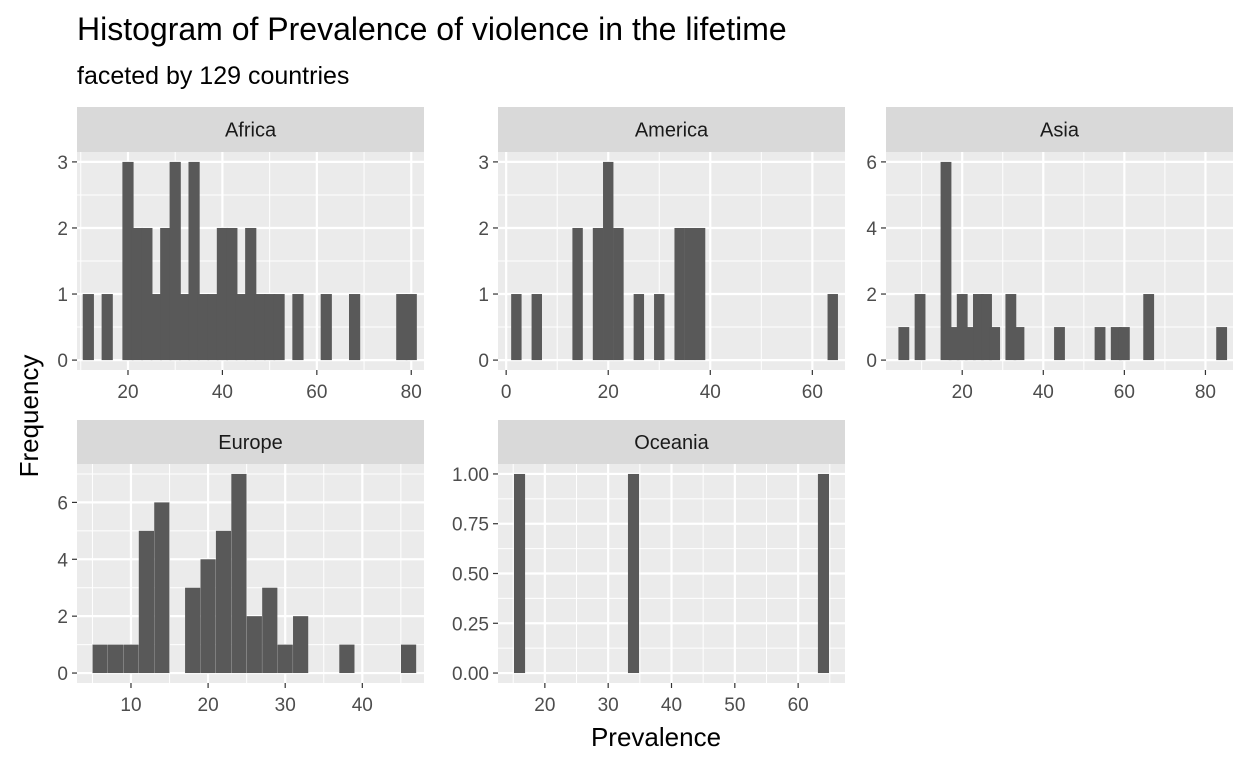 The image size is (1248, 768). Describe the element at coordinates (62, 295) in the screenshot. I see `y-tick-label: 1` at that location.